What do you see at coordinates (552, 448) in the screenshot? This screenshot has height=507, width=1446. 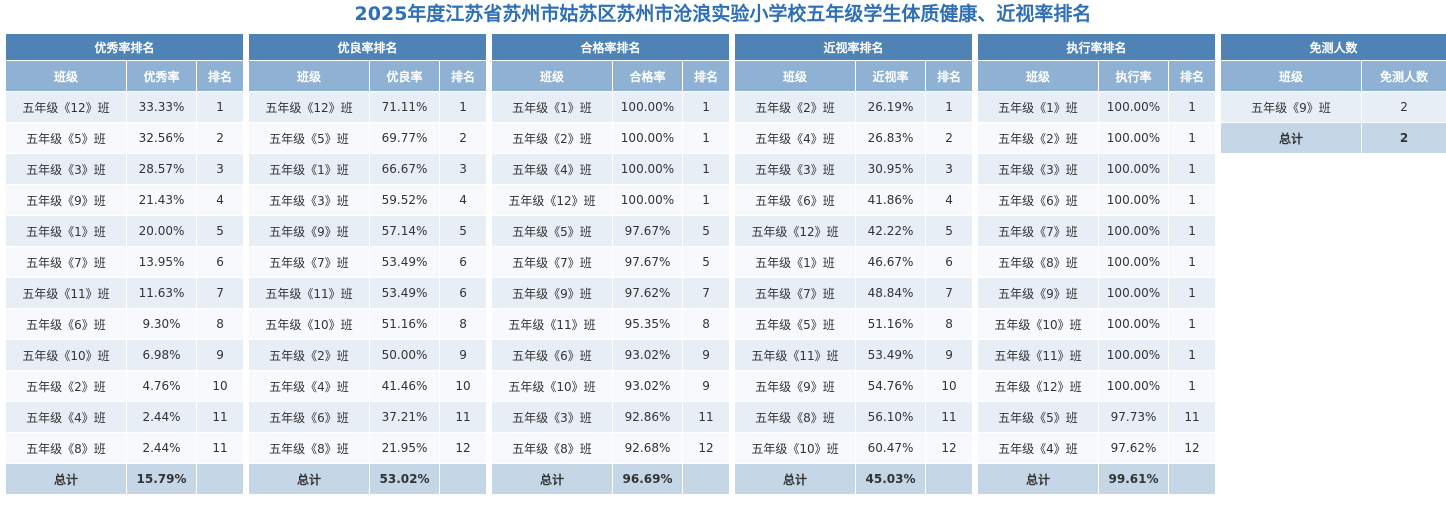 I see `class-cell: 五年级《8》班` at bounding box center [552, 448].